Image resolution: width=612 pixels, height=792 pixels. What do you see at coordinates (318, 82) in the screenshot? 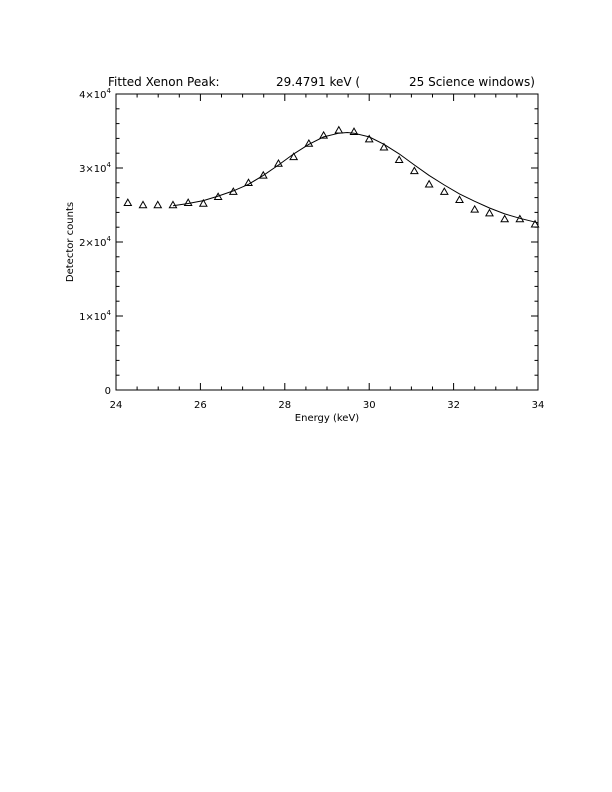
I see `chart-title-value: 29.4791 keV (` at bounding box center [318, 82].